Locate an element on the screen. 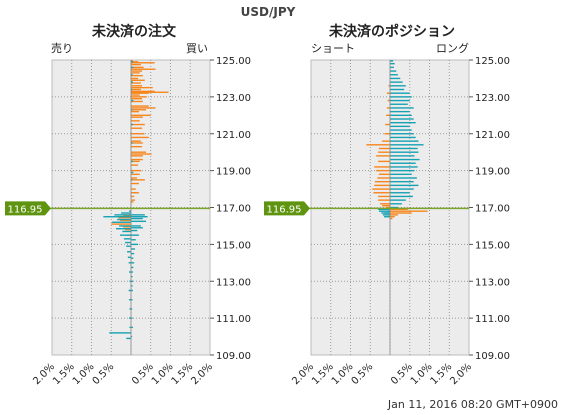 This screenshot has height=415, width=564. buy-label: 買い is located at coordinates (197, 48).